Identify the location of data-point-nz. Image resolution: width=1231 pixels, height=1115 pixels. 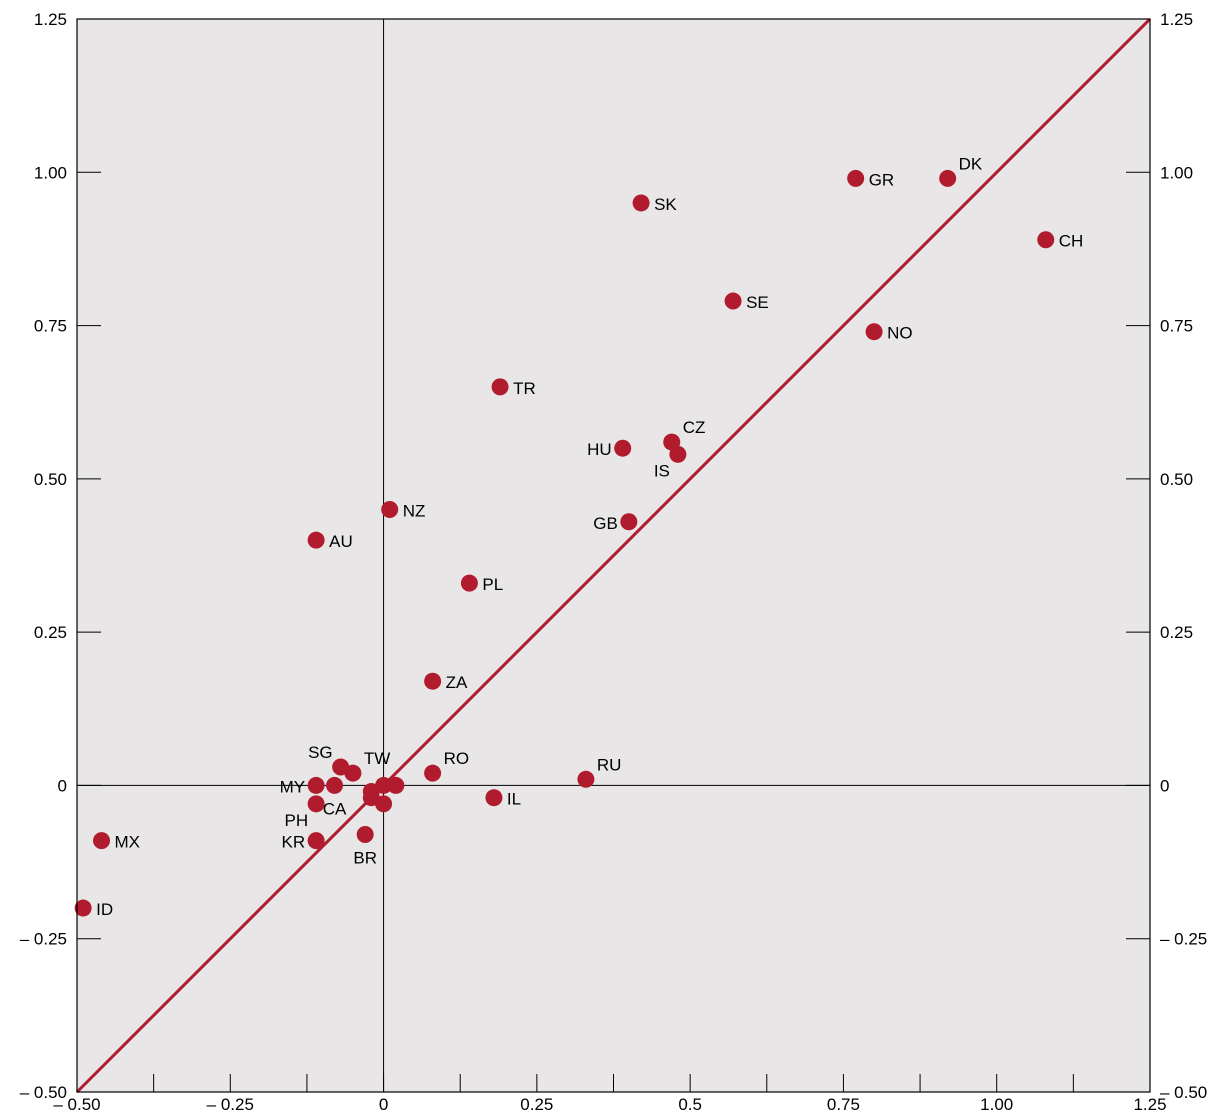
(390, 510).